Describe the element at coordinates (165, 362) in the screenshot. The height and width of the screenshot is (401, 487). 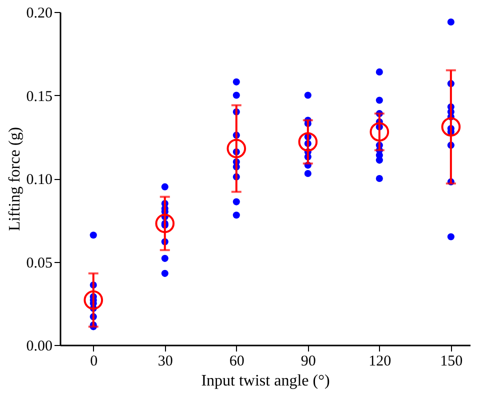
I see `x-tick-label: 30` at that location.